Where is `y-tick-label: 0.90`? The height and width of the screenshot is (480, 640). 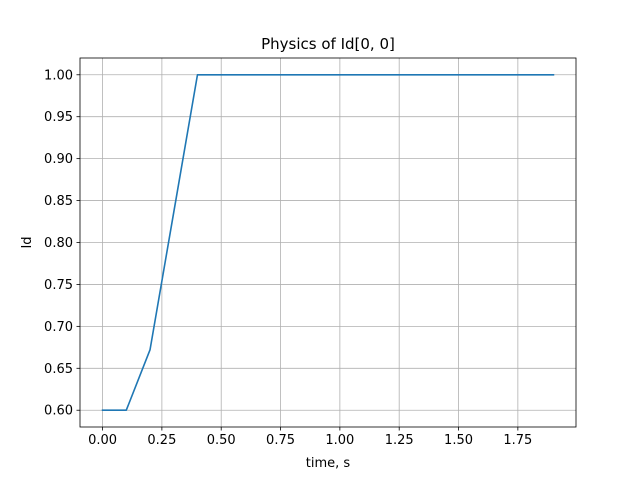 y-tick-label: 0.90 is located at coordinates (58, 159).